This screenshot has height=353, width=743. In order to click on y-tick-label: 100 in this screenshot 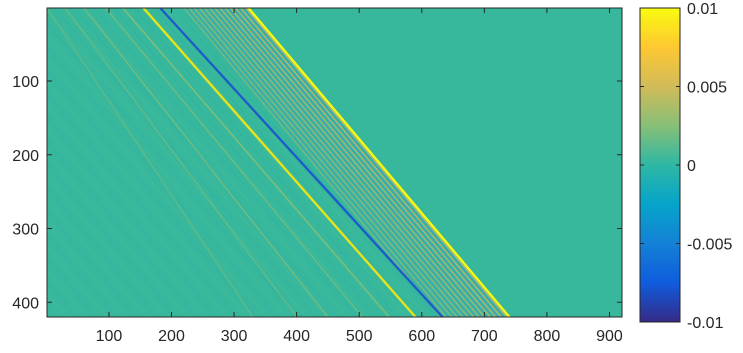, I will do `click(25, 82)`.